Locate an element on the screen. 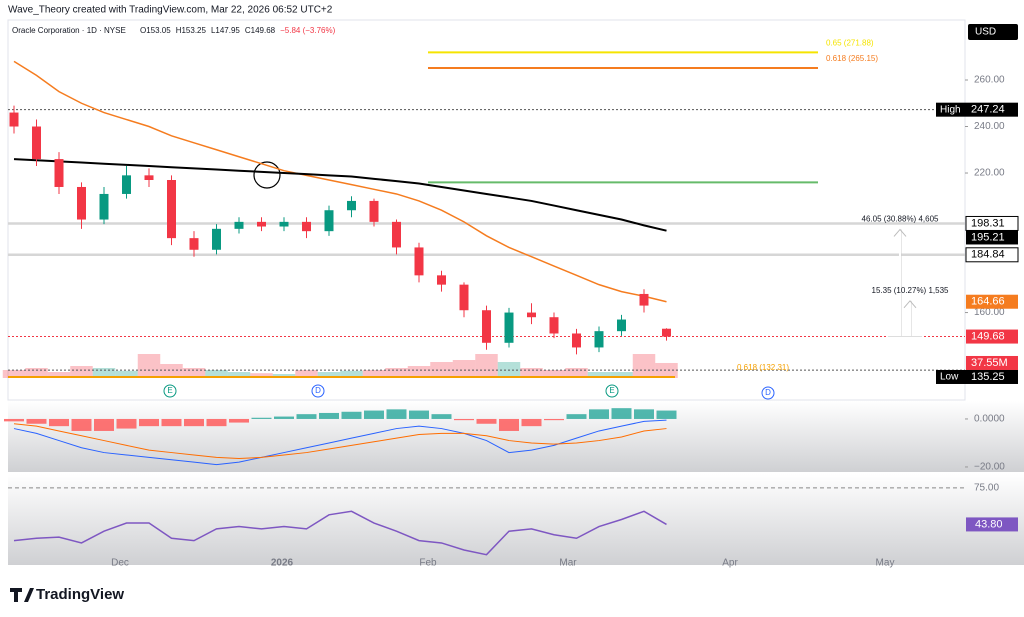 The height and width of the screenshot is (617, 1024). logo: TradingView is located at coordinates (67, 594).